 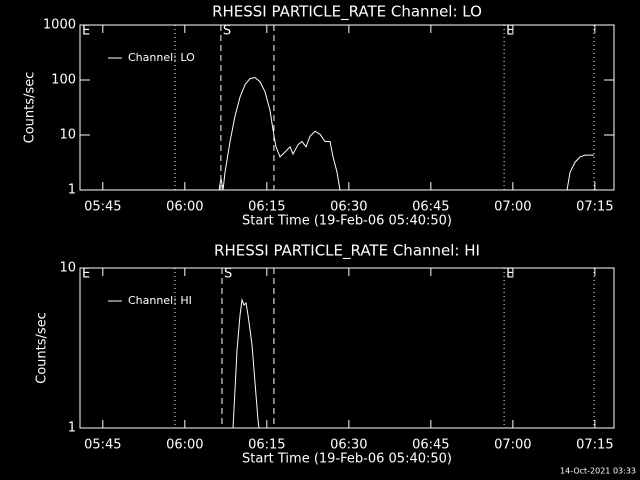 What do you see at coordinates (160, 300) in the screenshot?
I see `legend-label: Channel: HI` at bounding box center [160, 300].